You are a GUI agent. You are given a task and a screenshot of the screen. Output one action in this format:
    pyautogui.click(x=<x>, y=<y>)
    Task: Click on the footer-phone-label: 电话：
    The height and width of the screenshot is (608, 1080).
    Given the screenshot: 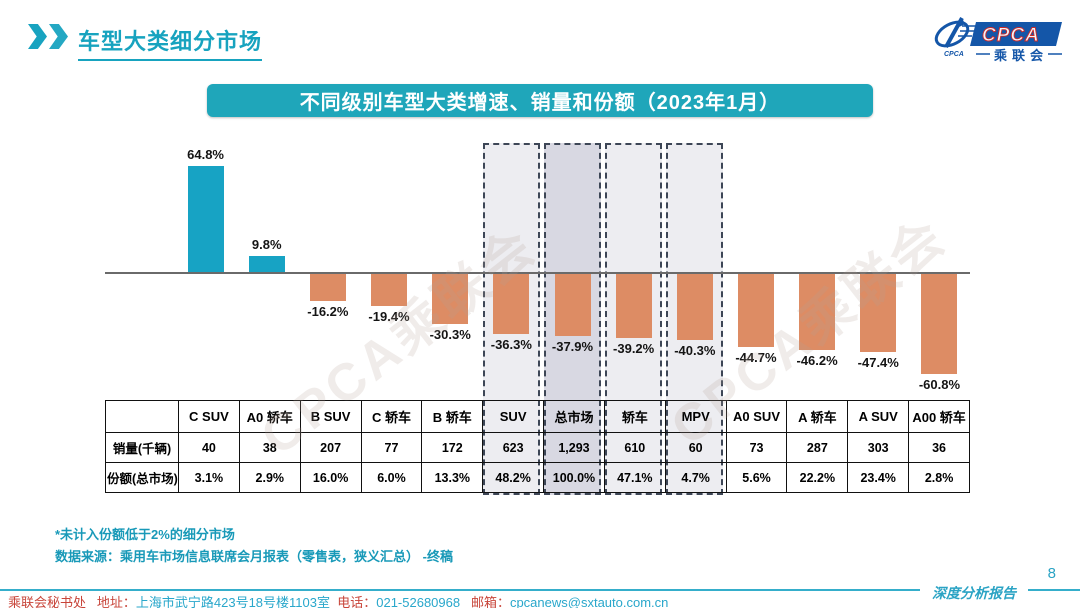 What is the action you would take?
    pyautogui.click(x=357, y=601)
    